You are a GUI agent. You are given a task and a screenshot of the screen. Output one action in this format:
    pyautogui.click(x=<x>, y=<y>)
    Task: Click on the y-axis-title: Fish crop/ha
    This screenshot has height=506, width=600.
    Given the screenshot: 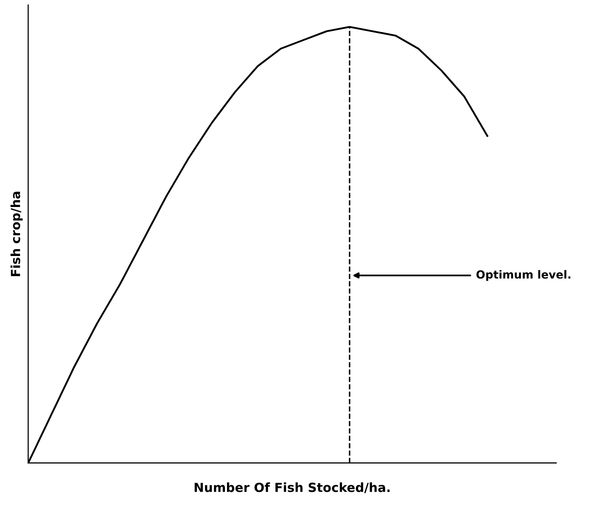 What is the action you would take?
    pyautogui.click(x=16, y=234)
    